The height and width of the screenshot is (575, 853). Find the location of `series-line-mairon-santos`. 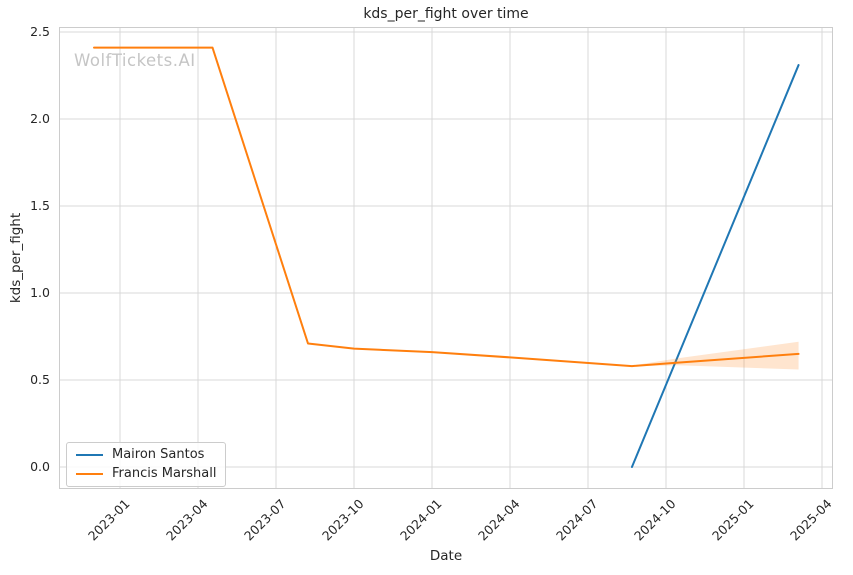

series-line-mairon-santos is located at coordinates (715, 266).